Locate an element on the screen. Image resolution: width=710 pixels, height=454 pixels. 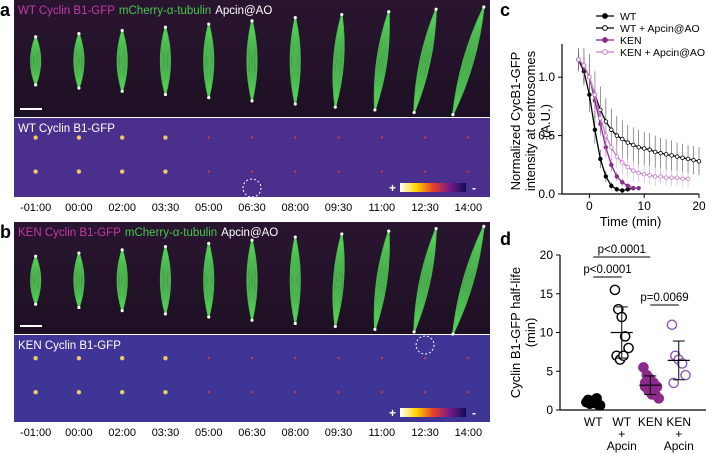
x-tick-label: KEN is located at coordinates (650, 422).